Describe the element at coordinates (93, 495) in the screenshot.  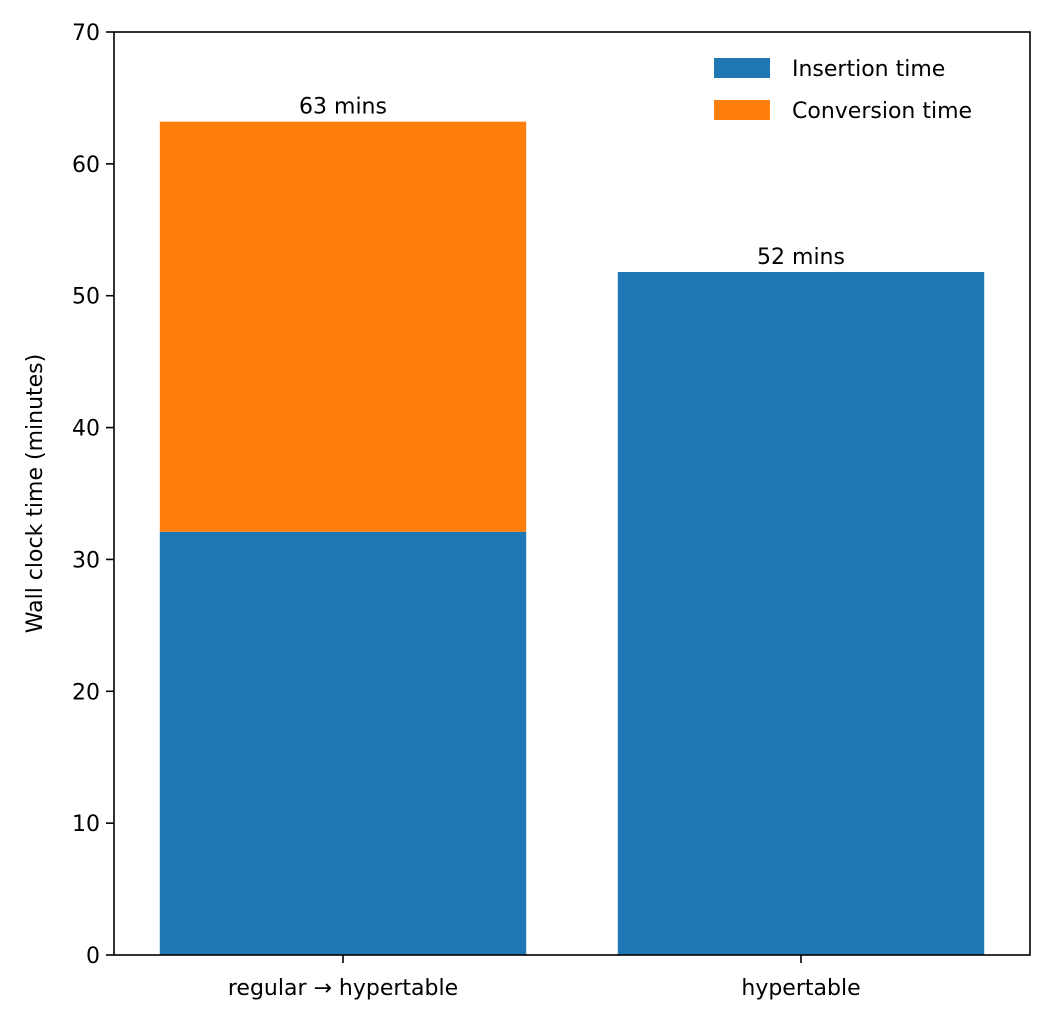
I see `y-axis: 0 10 20 30 40 50 60 70` at that location.